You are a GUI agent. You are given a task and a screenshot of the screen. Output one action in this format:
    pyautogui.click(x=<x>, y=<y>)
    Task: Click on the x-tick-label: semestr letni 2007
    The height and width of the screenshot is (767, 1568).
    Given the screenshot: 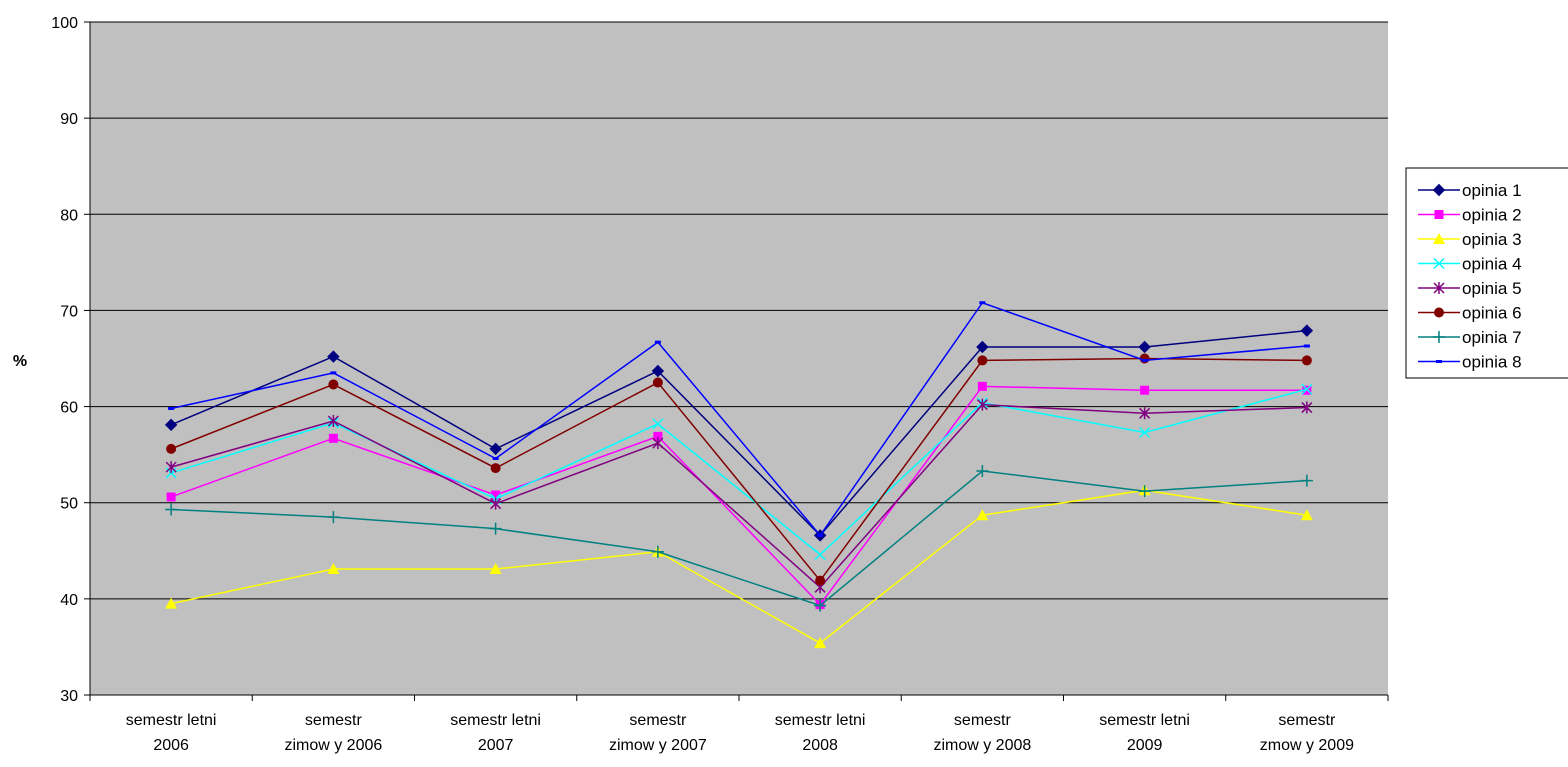 What is the action you would take?
    pyautogui.click(x=495, y=733)
    